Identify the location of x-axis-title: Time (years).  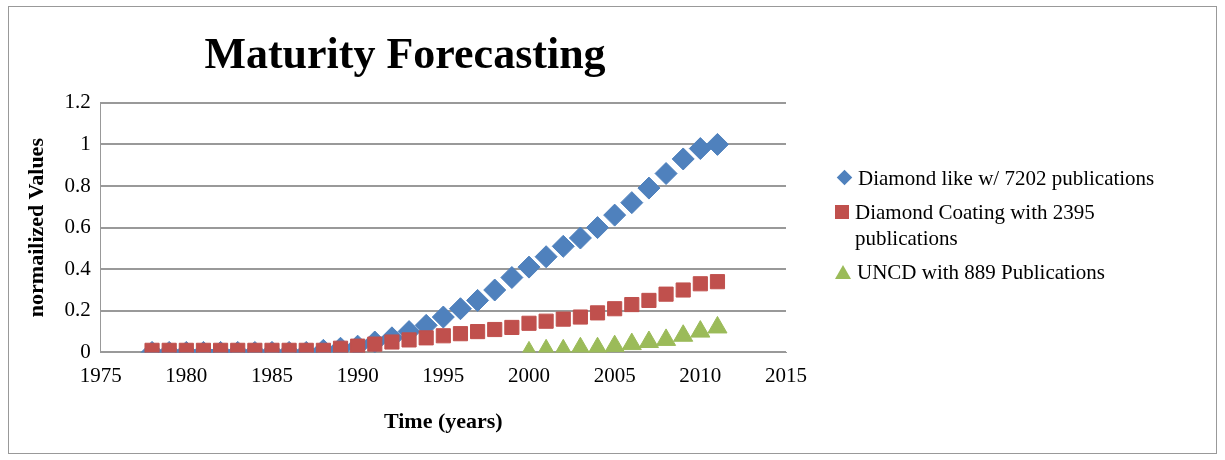
(443, 421).